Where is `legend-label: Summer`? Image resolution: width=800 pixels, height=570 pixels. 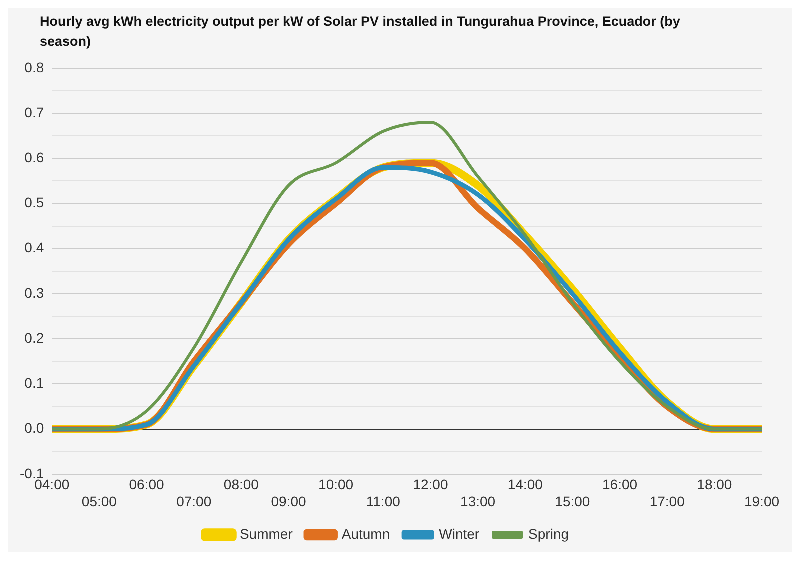
legend-label: Summer is located at coordinates (267, 534).